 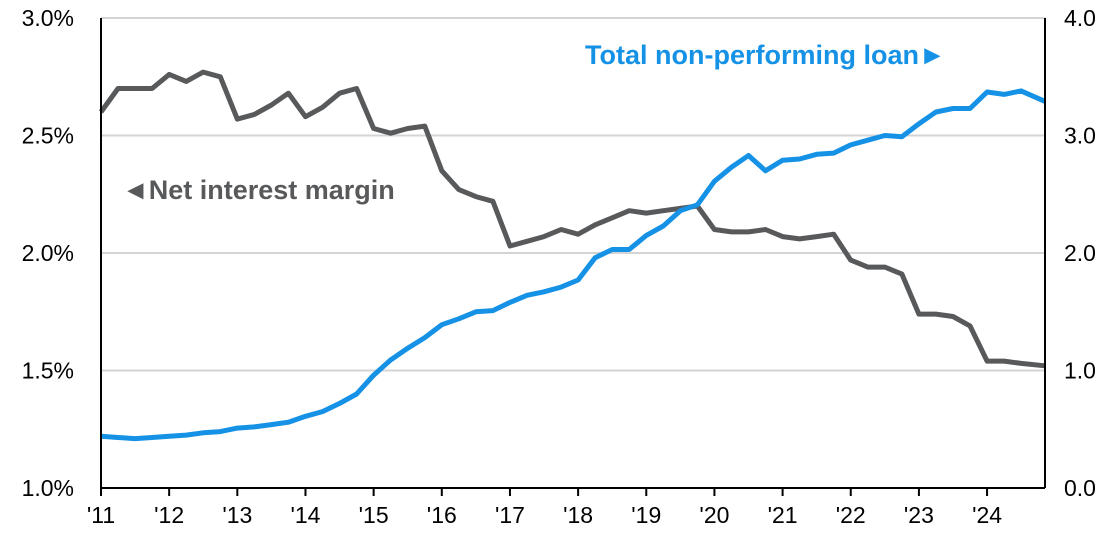 I want to click on left-axis-tick-label: 1.0%, so click(x=48, y=488).